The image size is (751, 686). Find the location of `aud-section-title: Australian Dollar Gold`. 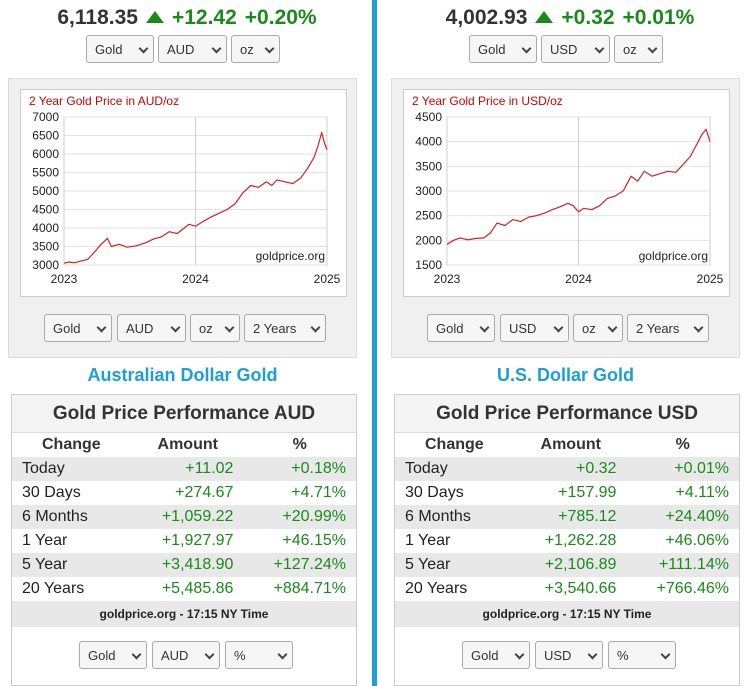

aud-section-title: Australian Dollar Gold is located at coordinates (182, 375).